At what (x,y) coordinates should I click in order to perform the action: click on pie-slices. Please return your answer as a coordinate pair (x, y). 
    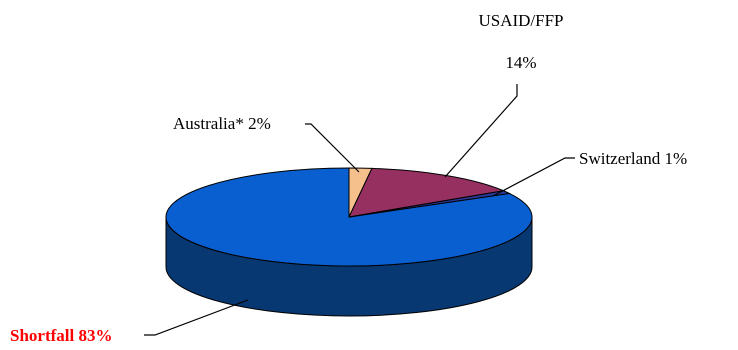
    Looking at the image, I should click on (349, 217).